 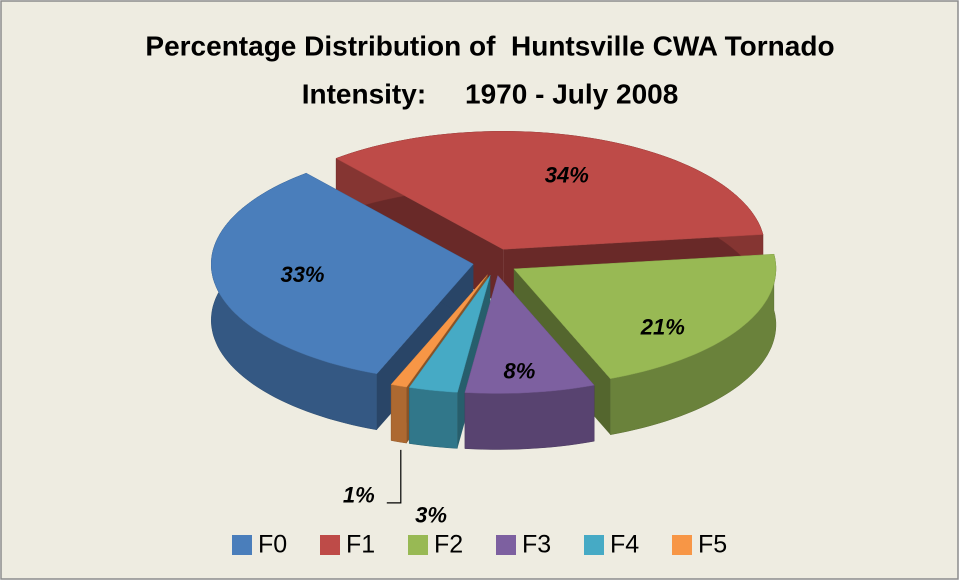 I want to click on legend: F0 F1 F2 F3 F4 F5, so click(x=479, y=545).